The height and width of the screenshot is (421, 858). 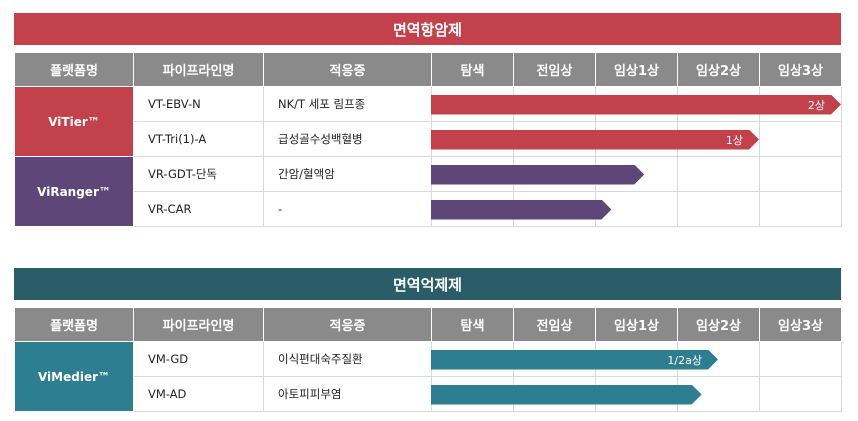 I want to click on section-title: 면역억제제, so click(x=427, y=284).